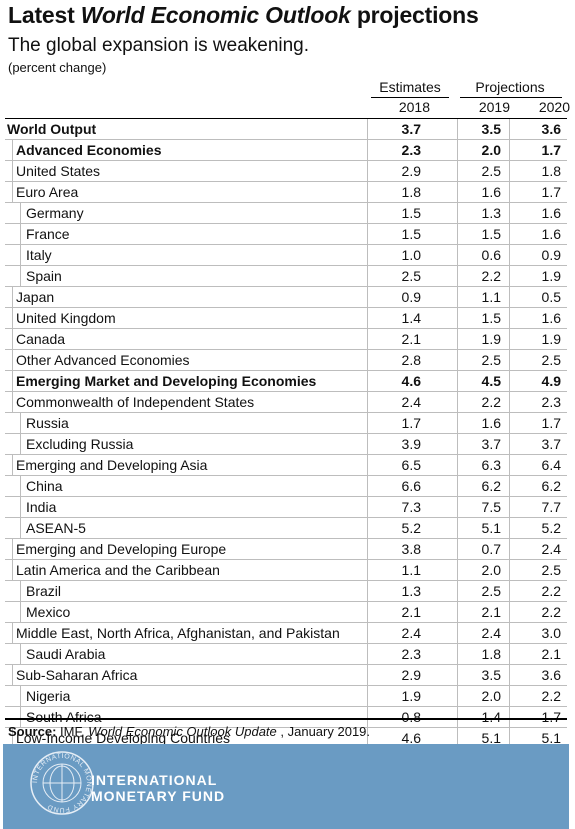 Image resolution: width=575 pixels, height=829 pixels. Describe the element at coordinates (286, 654) in the screenshot. I see `table-row: Saudi Arabia 2.3 1.8 2.1` at that location.